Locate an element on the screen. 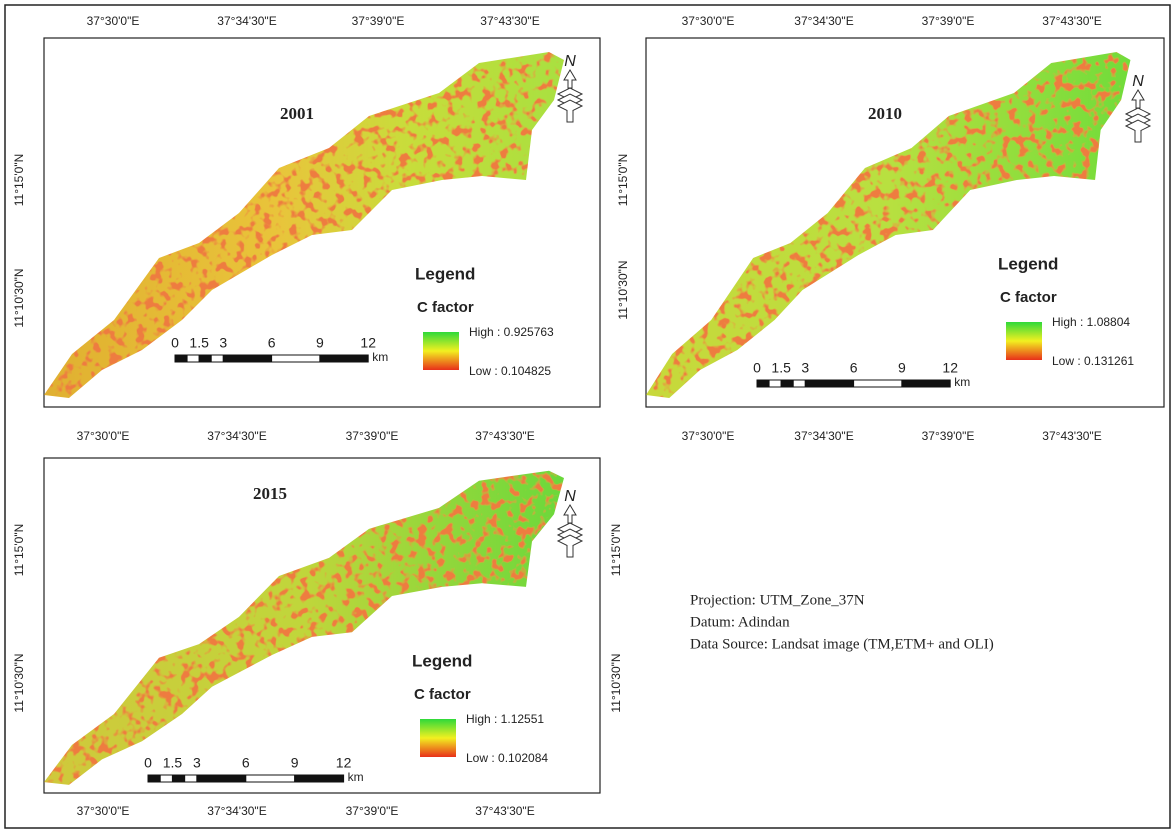 The image size is (1176, 834). legend-high: High : 0.925763 is located at coordinates (511, 332).